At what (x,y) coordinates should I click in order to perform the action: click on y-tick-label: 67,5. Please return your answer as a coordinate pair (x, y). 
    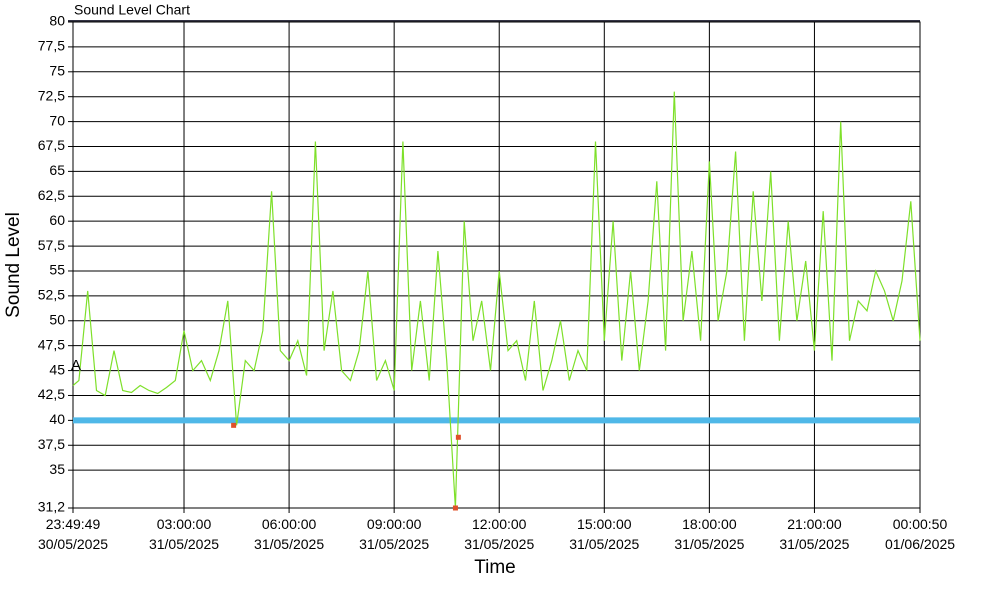
    Looking at the image, I should click on (51, 145).